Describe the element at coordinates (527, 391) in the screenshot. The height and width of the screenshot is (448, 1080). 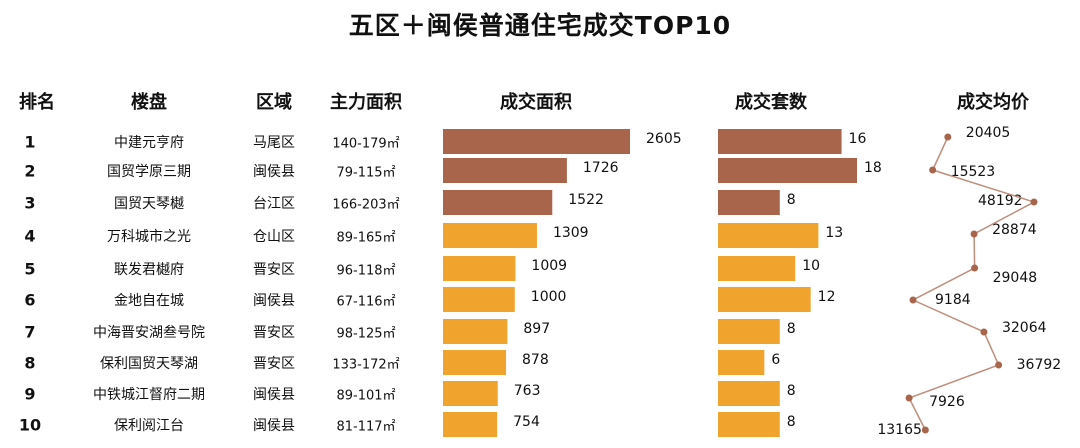
I see `area-label: 763` at that location.